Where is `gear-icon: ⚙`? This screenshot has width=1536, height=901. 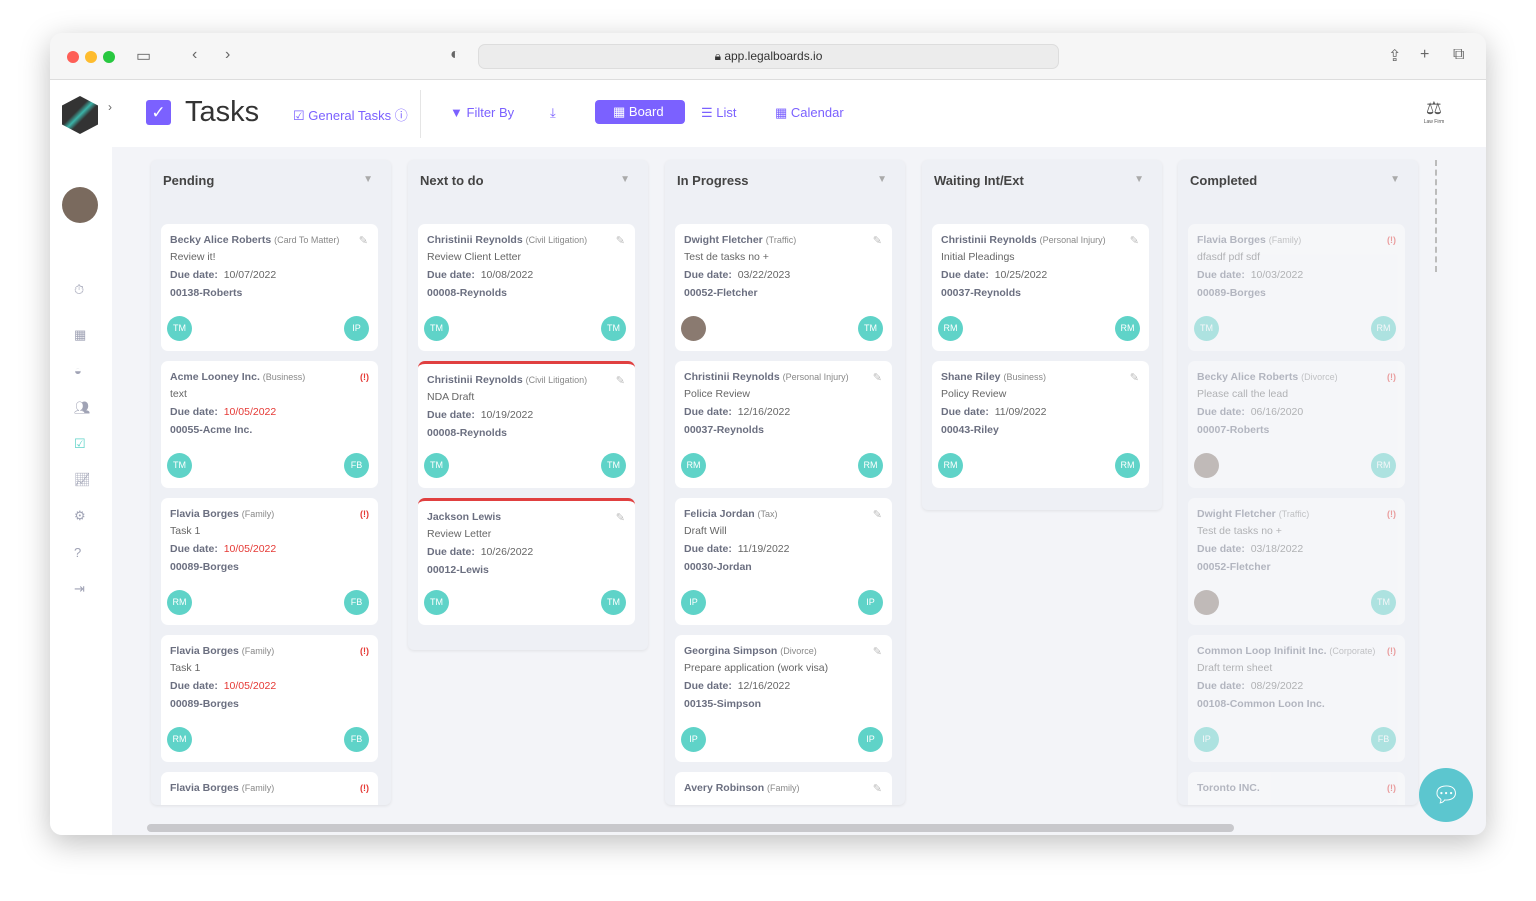 gear-icon: ⚙ is located at coordinates (80, 515).